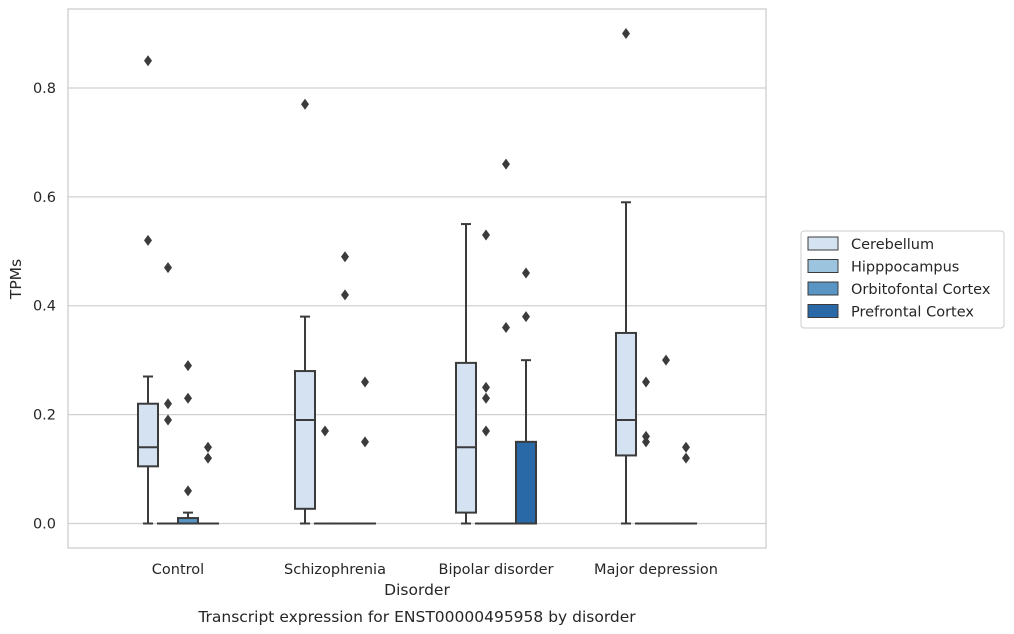 The height and width of the screenshot is (634, 1014). Describe the element at coordinates (44, 416) in the screenshot. I see `y-tick-label: 0.2` at that location.